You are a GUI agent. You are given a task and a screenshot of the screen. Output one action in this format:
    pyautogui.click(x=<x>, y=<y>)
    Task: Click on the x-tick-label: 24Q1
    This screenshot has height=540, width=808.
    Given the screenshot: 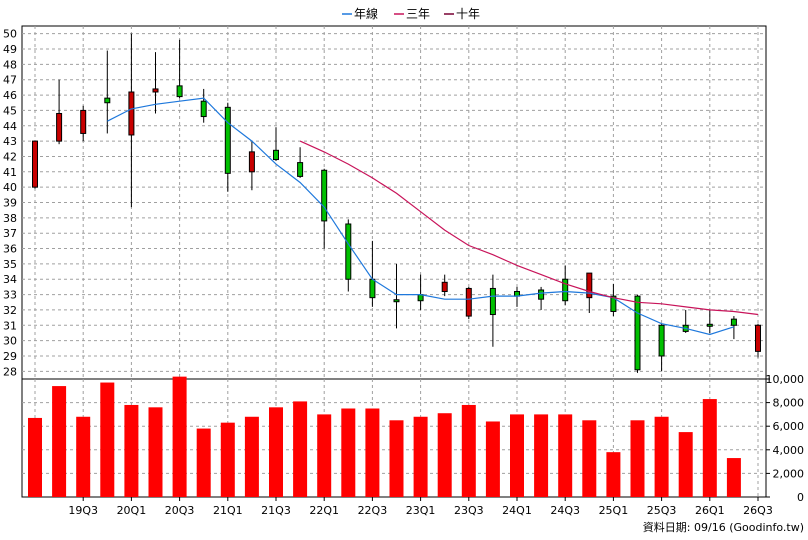 What is the action you would take?
    pyautogui.click(x=517, y=510)
    